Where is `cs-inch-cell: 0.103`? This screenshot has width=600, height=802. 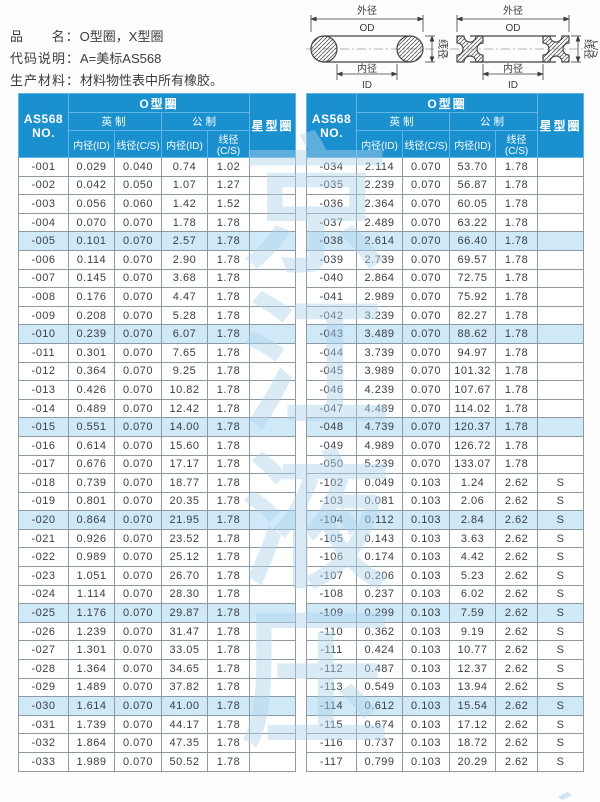
cs-inch-cell: 0.103 is located at coordinates (426, 631).